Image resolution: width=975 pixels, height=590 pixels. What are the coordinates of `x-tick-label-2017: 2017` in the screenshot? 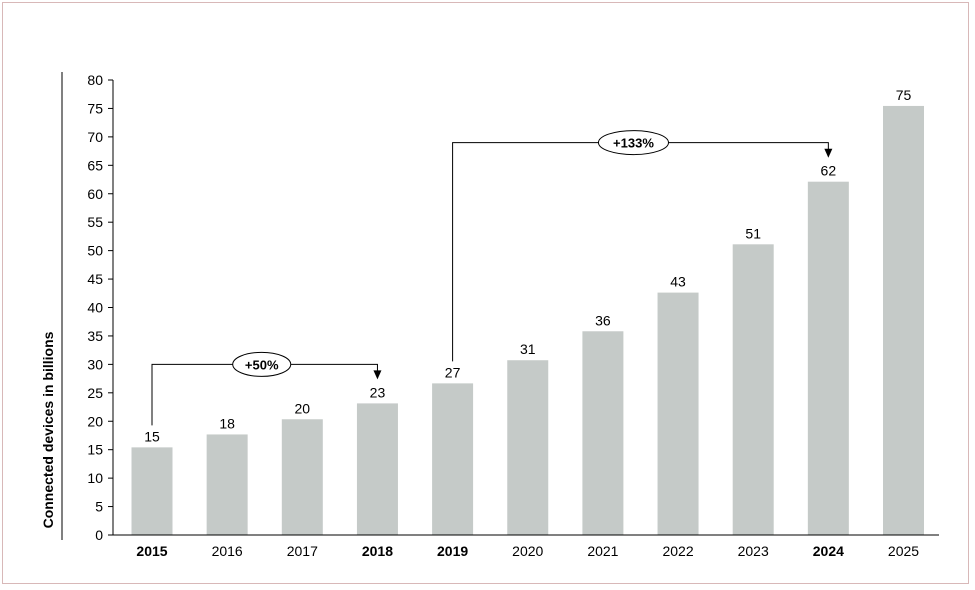 It's located at (302, 551).